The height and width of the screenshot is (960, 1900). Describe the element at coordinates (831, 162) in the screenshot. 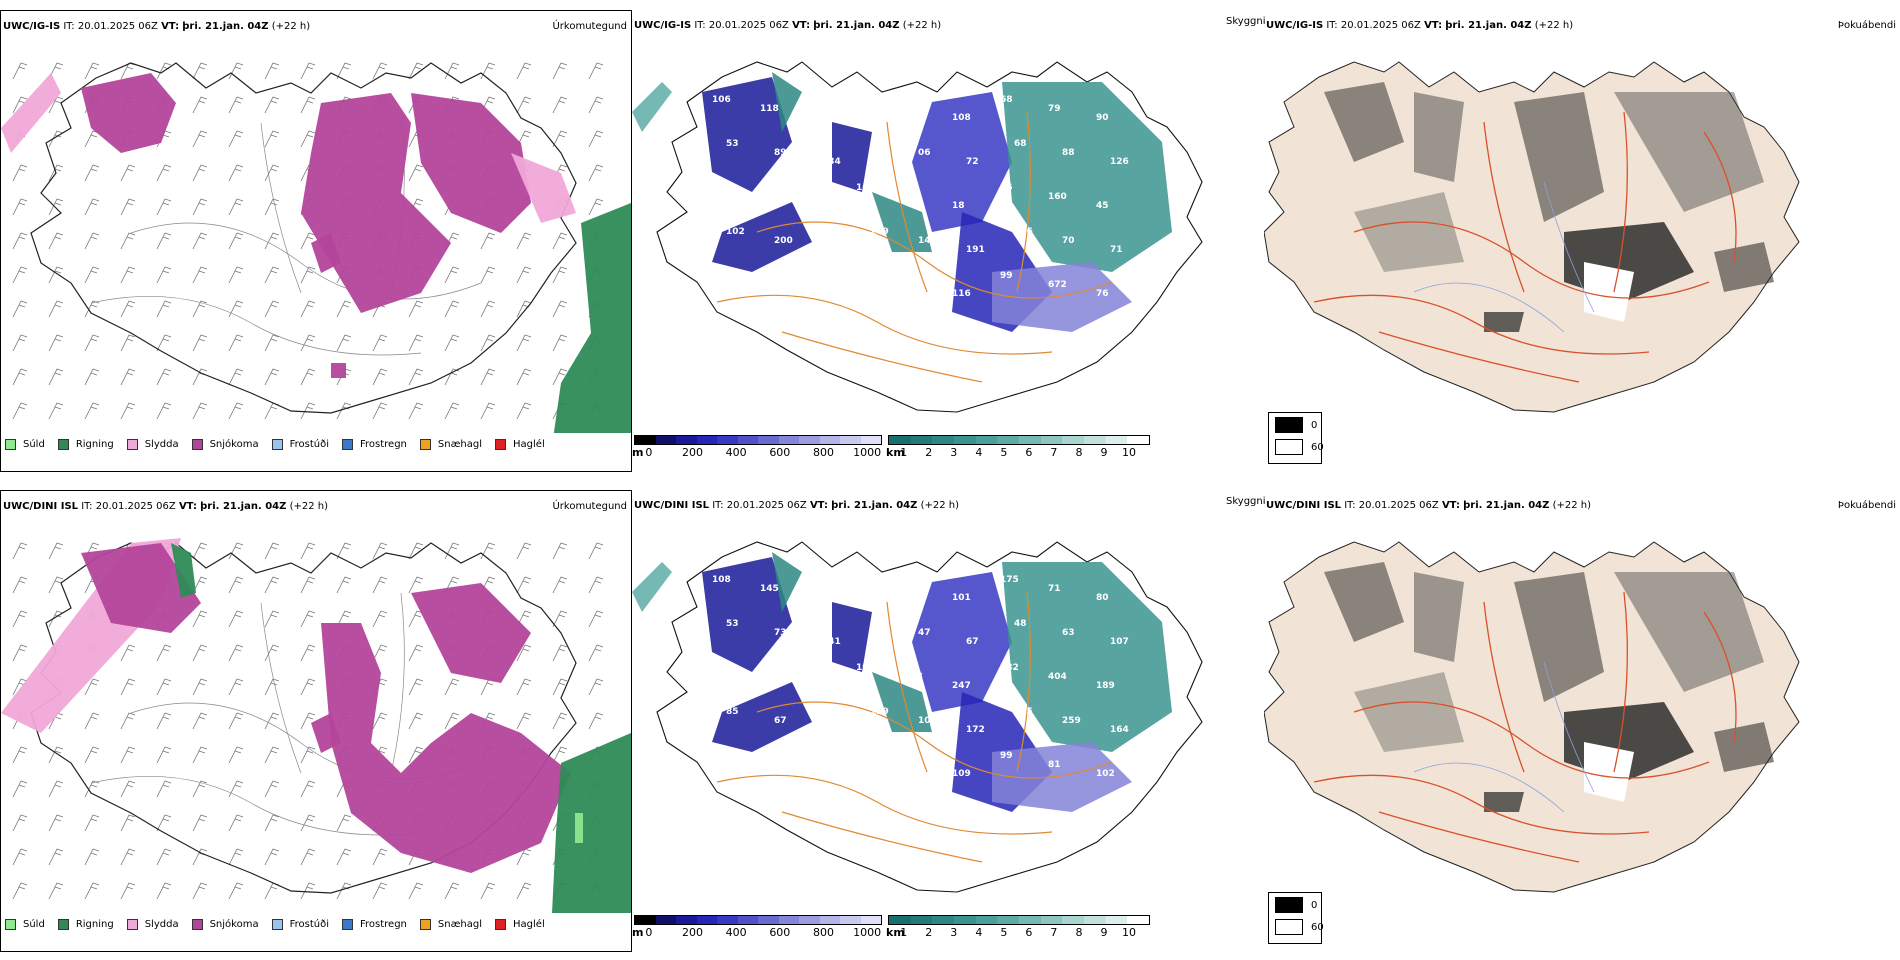

I see `cloud-base-label: 134` at that location.